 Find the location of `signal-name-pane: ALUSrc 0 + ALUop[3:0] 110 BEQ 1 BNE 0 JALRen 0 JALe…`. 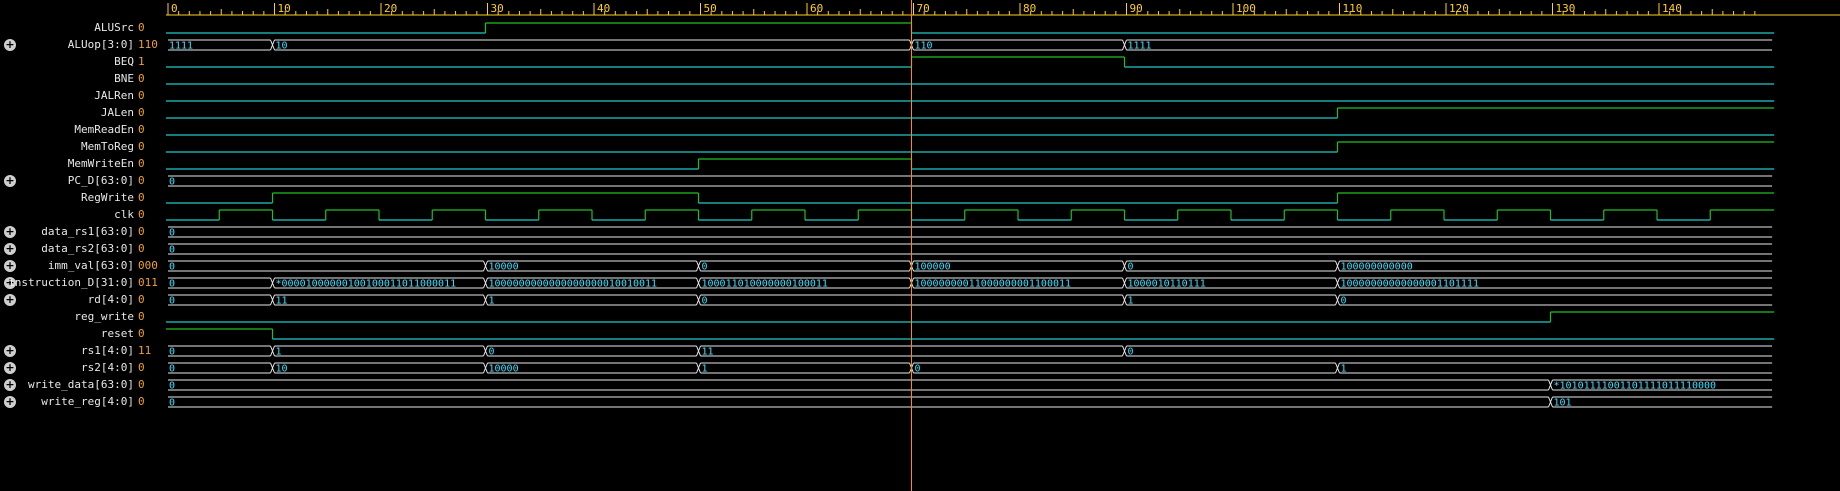

signal-name-pane: ALUSrc 0 + ALUop[3:0] 110 BEQ 1 BNE 0 JALRen 0 JALe… is located at coordinates (83, 245).